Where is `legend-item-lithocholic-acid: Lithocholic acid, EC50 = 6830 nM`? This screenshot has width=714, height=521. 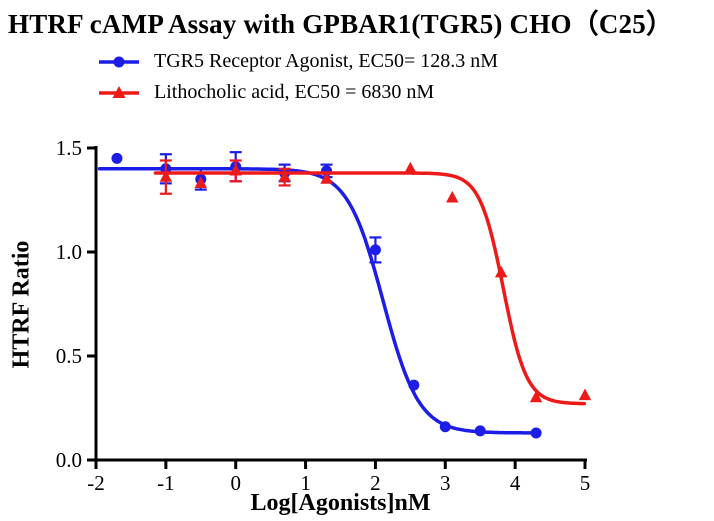
legend-item-lithocholic-acid: Lithocholic acid, EC50 = 6830 nM is located at coordinates (297, 92).